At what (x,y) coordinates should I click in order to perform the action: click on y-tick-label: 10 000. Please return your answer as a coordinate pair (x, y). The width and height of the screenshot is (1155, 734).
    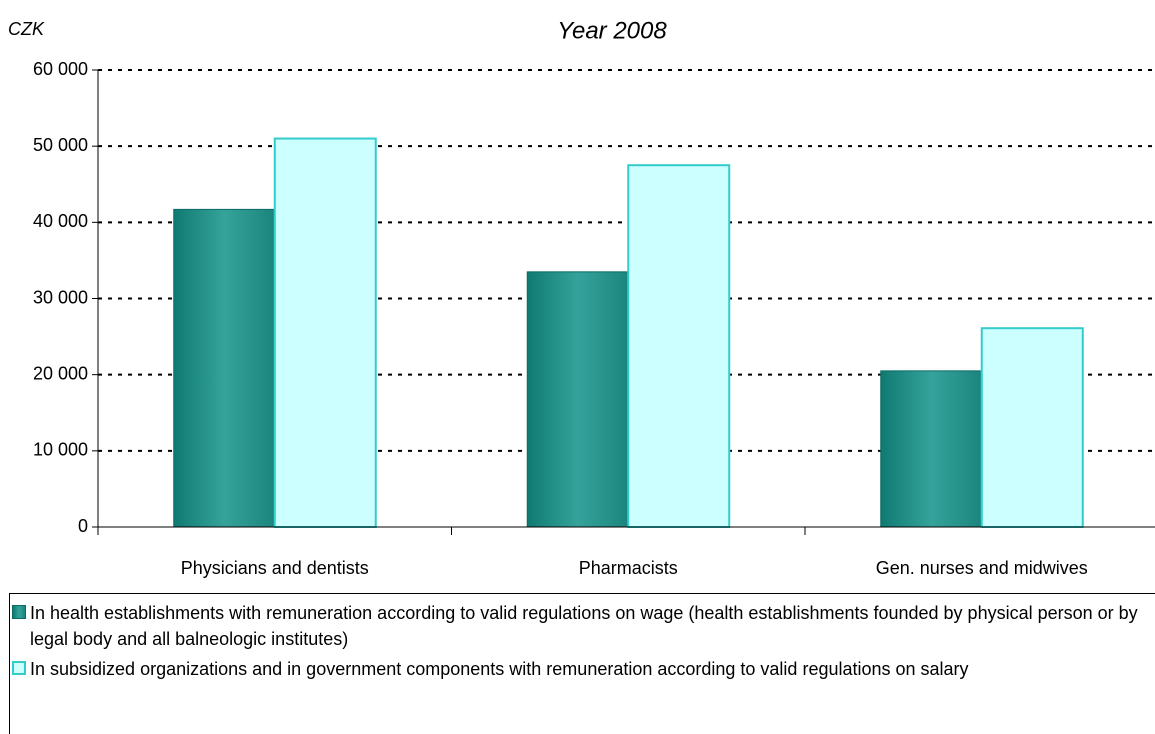
    Looking at the image, I should click on (60, 450).